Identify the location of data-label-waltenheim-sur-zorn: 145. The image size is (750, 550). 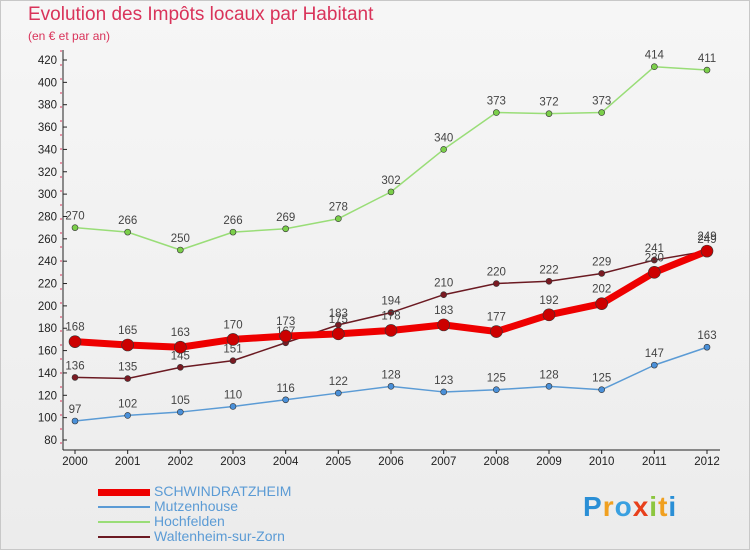
(180, 356).